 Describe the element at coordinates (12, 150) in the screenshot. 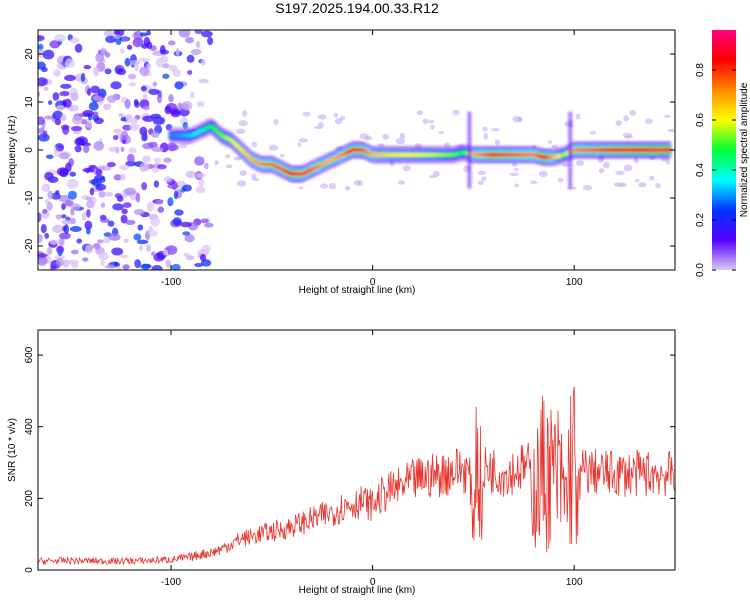

I see `spectrogram-ylabel: Frequency (Hz)` at that location.